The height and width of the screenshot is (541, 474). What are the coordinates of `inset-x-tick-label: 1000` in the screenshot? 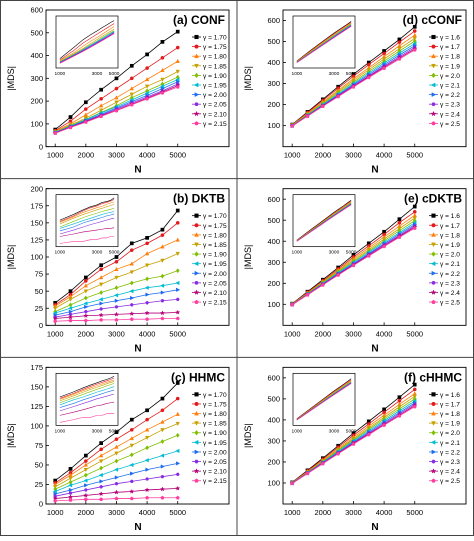 It's located at (60, 431).